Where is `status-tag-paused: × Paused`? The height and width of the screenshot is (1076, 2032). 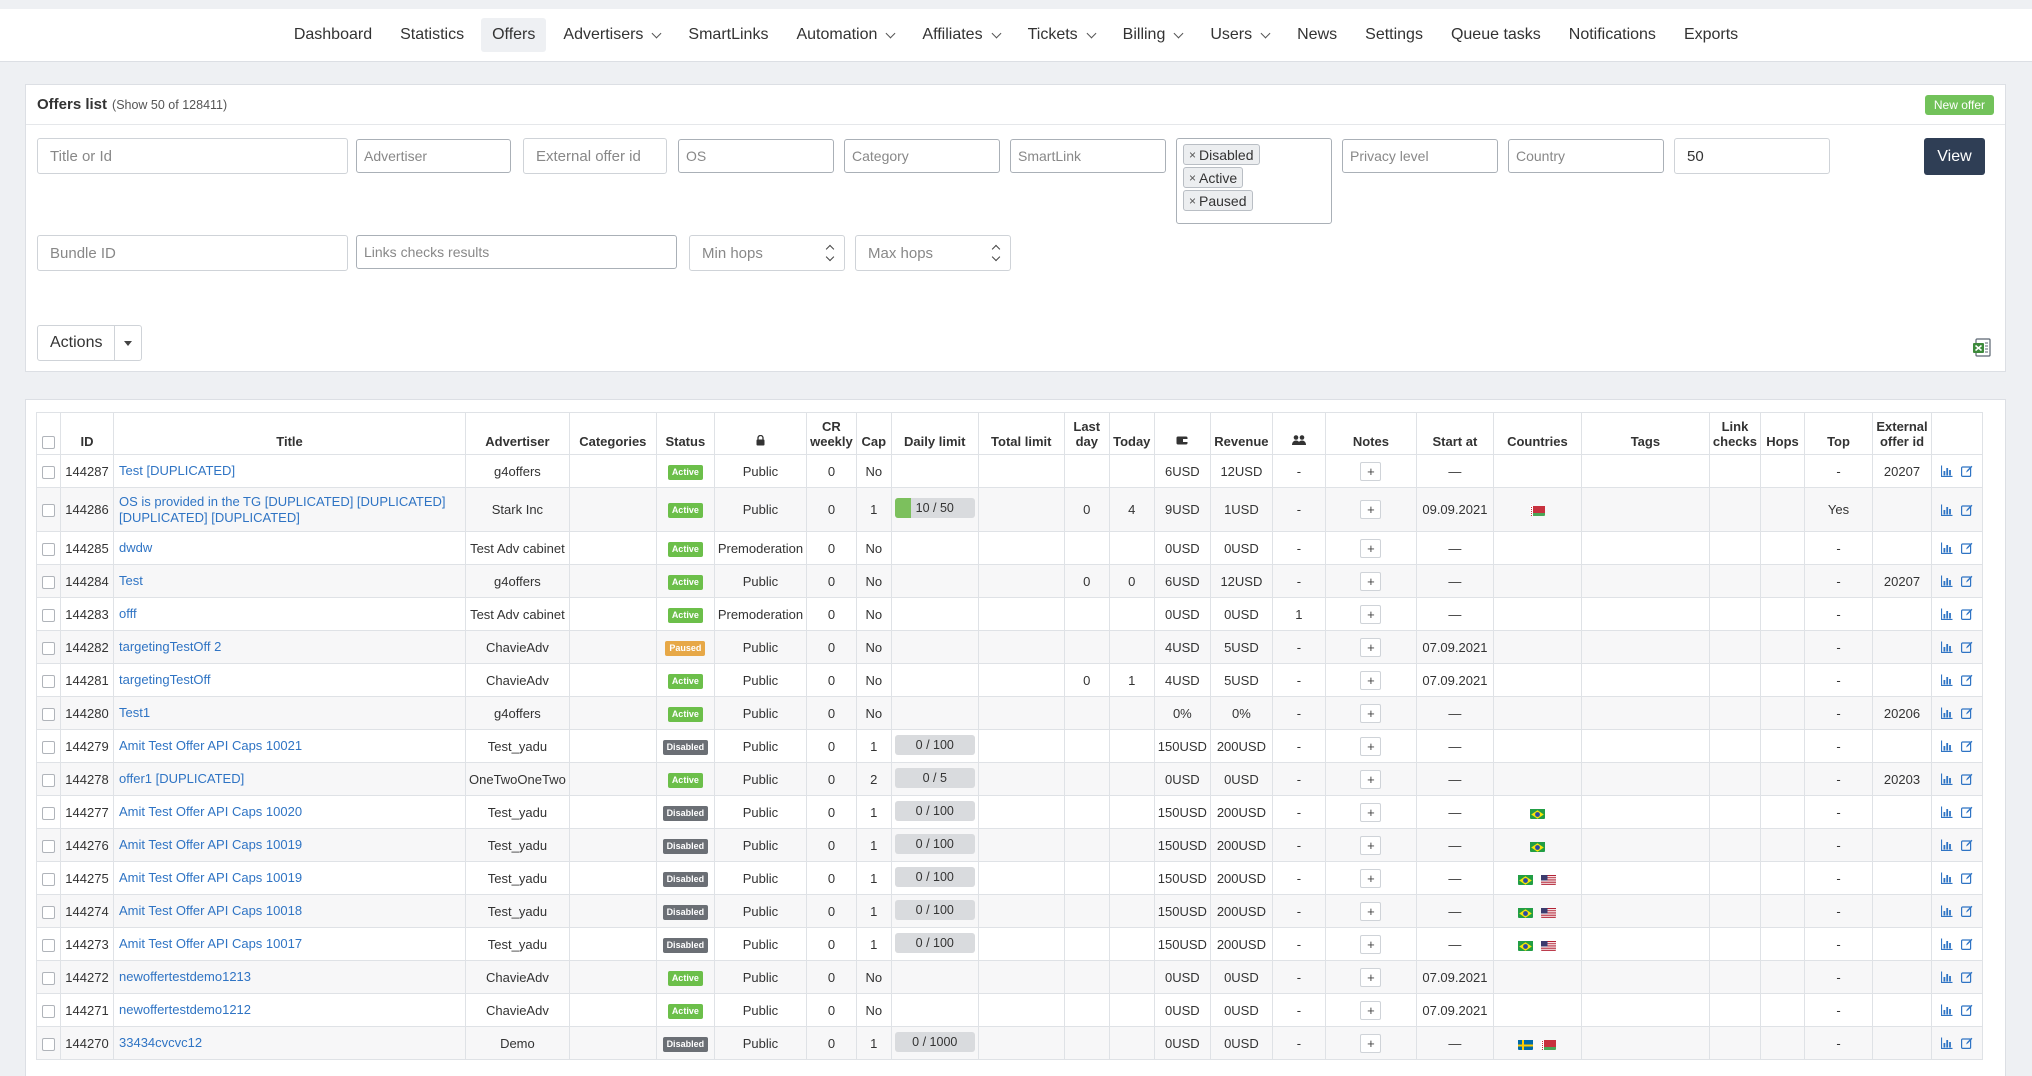 status-tag-paused: × Paused is located at coordinates (1218, 200).